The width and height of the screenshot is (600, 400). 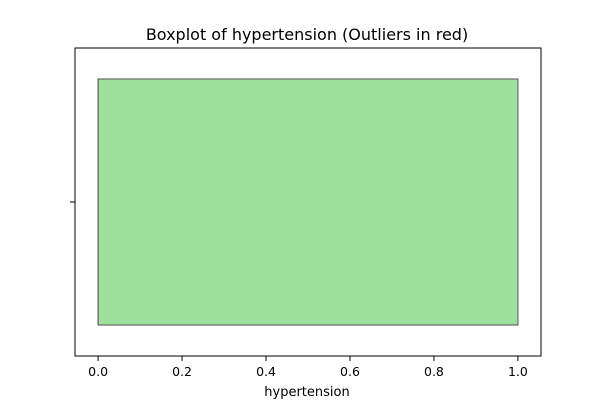 What do you see at coordinates (266, 371) in the screenshot?
I see `x-tick-label: 0.4` at bounding box center [266, 371].